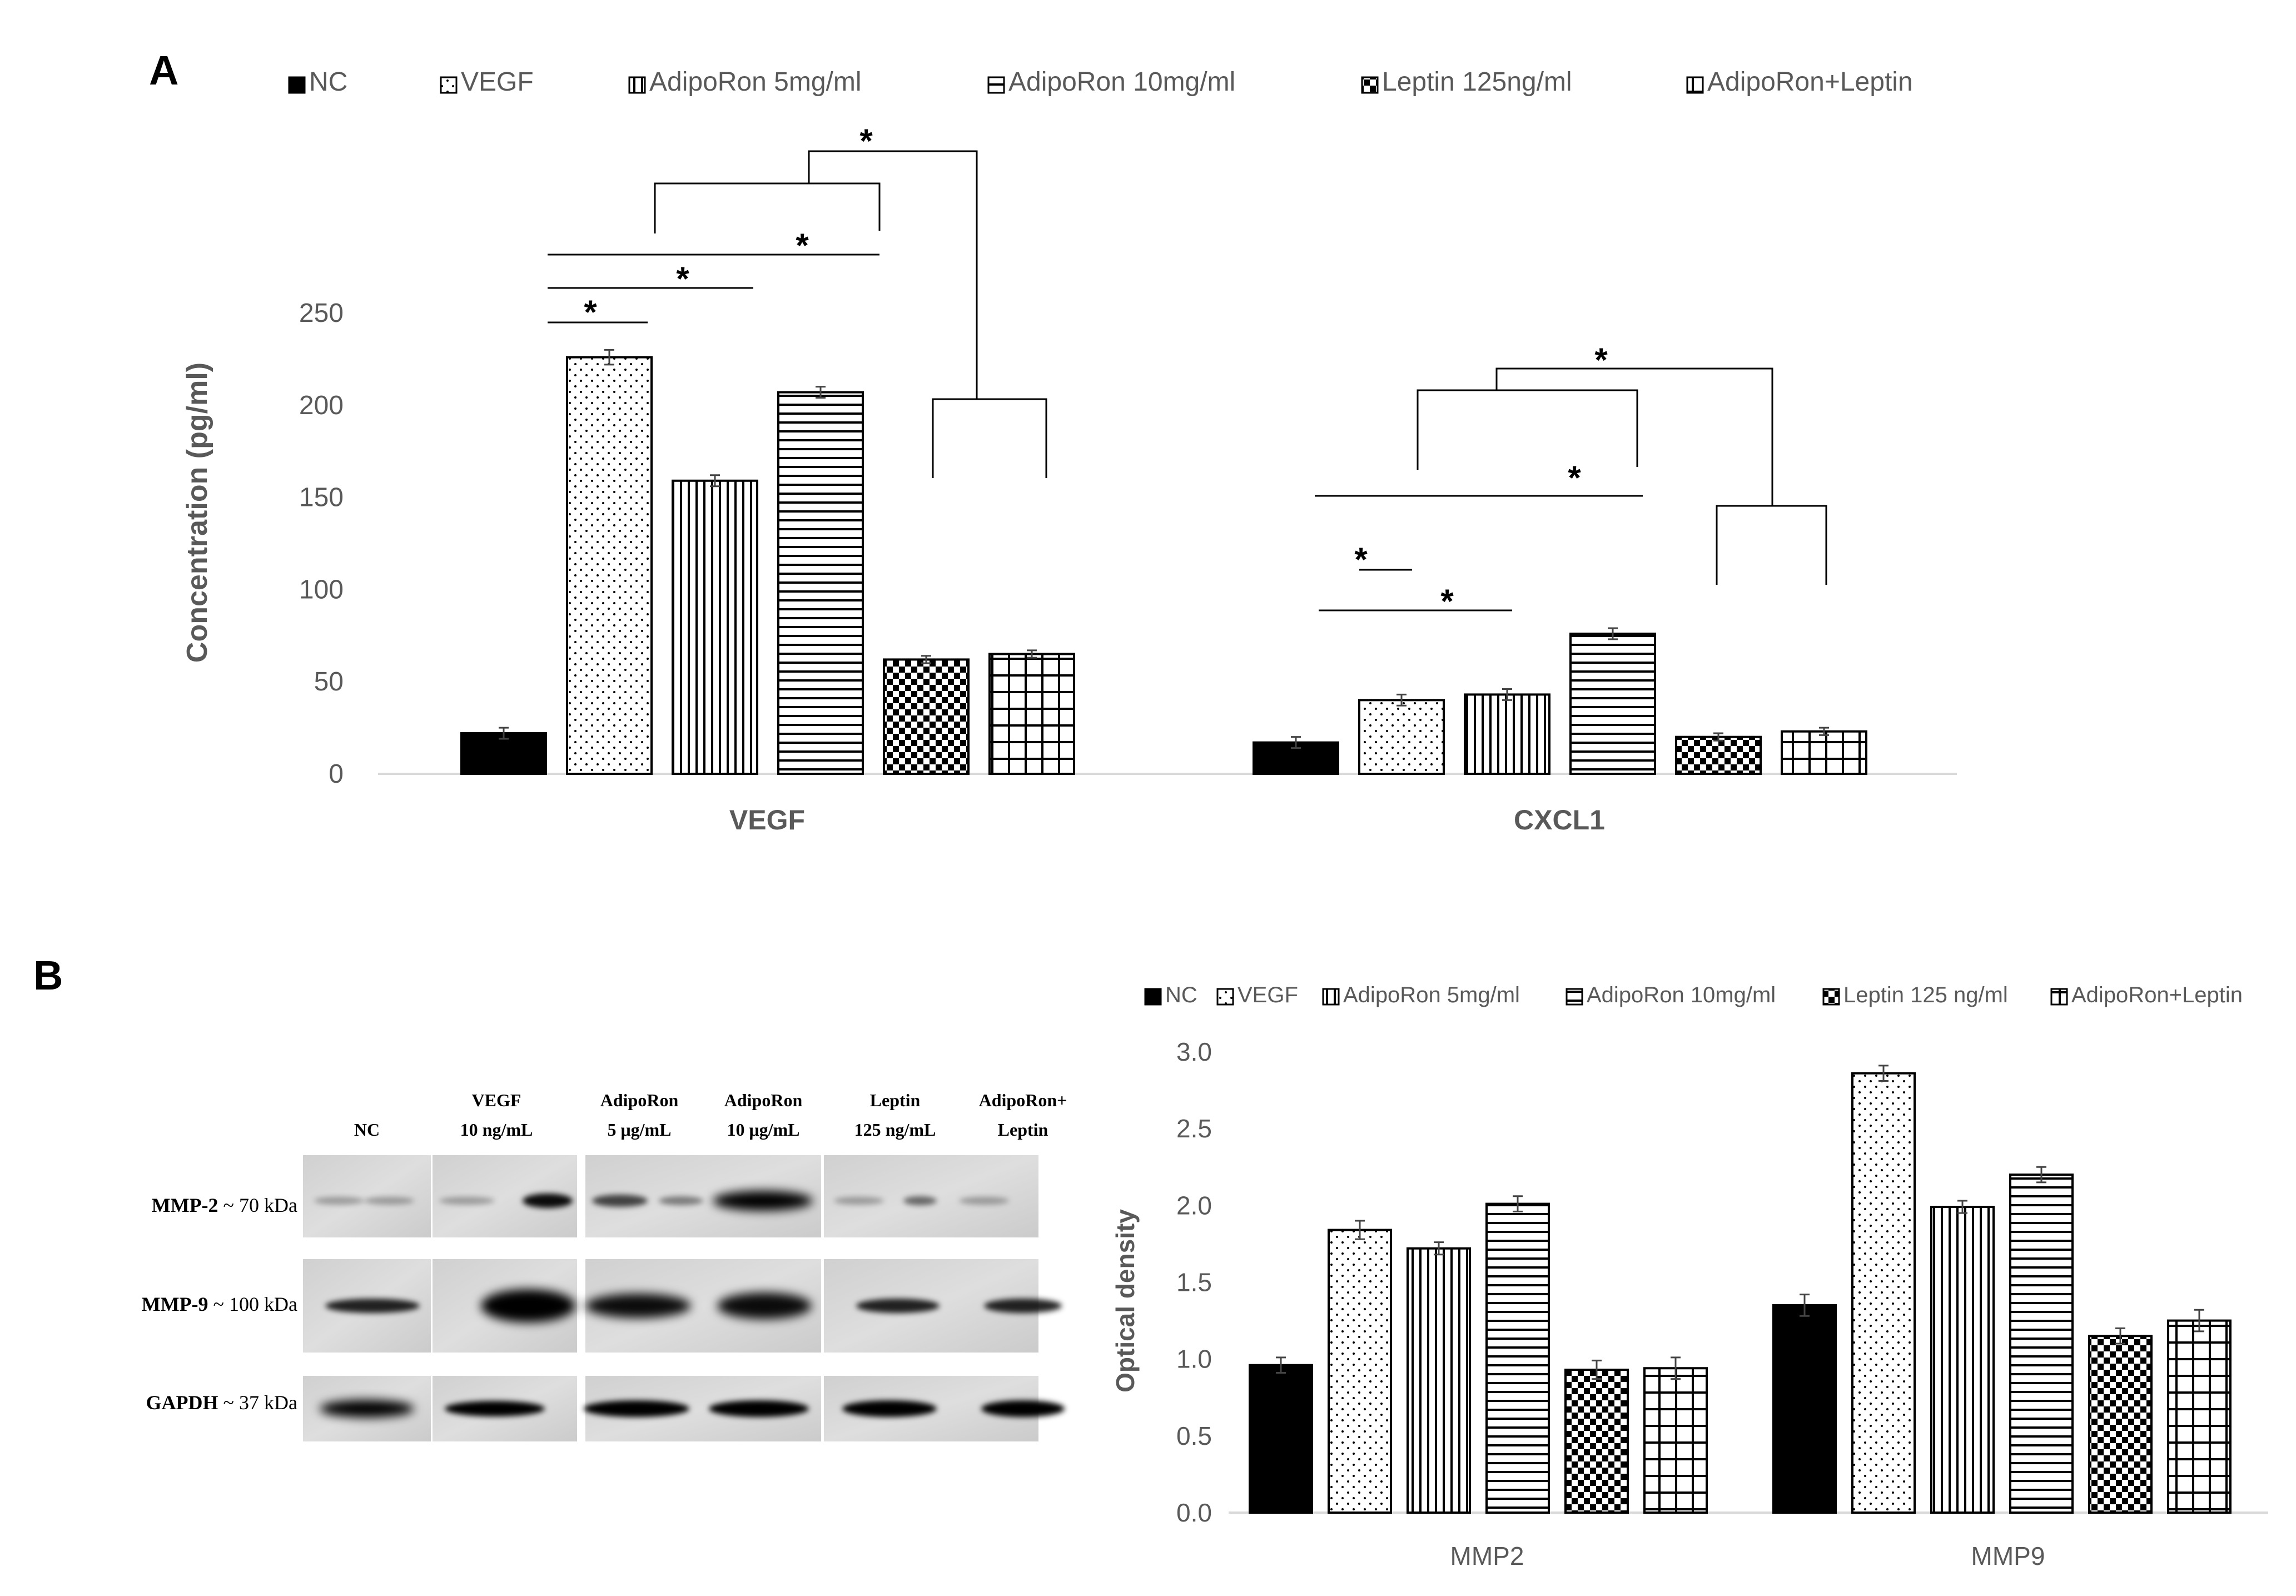  What do you see at coordinates (1487, 1556) in the screenshot?
I see `category-label-mmp2: MMP2` at bounding box center [1487, 1556].